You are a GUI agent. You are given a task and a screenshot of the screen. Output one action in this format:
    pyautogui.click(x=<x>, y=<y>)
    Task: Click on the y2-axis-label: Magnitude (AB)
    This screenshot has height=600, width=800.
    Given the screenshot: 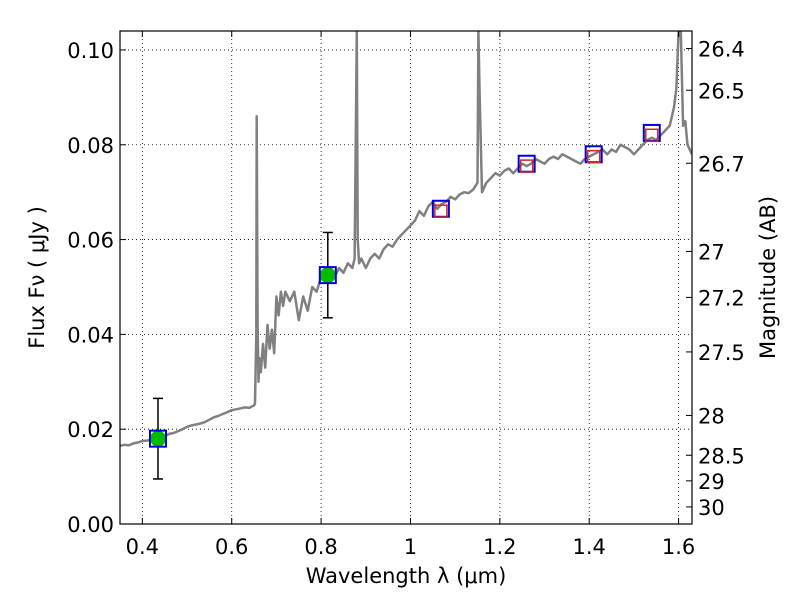 What is the action you would take?
    pyautogui.click(x=768, y=277)
    